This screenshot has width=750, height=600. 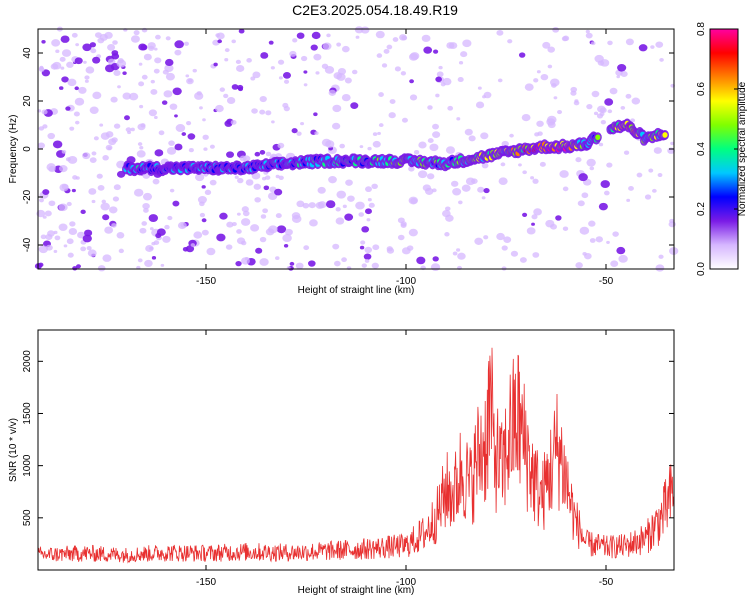 What do you see at coordinates (717, 149) in the screenshot?
I see `colorbar-ticks: 0.0 0.2 0.4 0.6 0.8` at bounding box center [717, 149].